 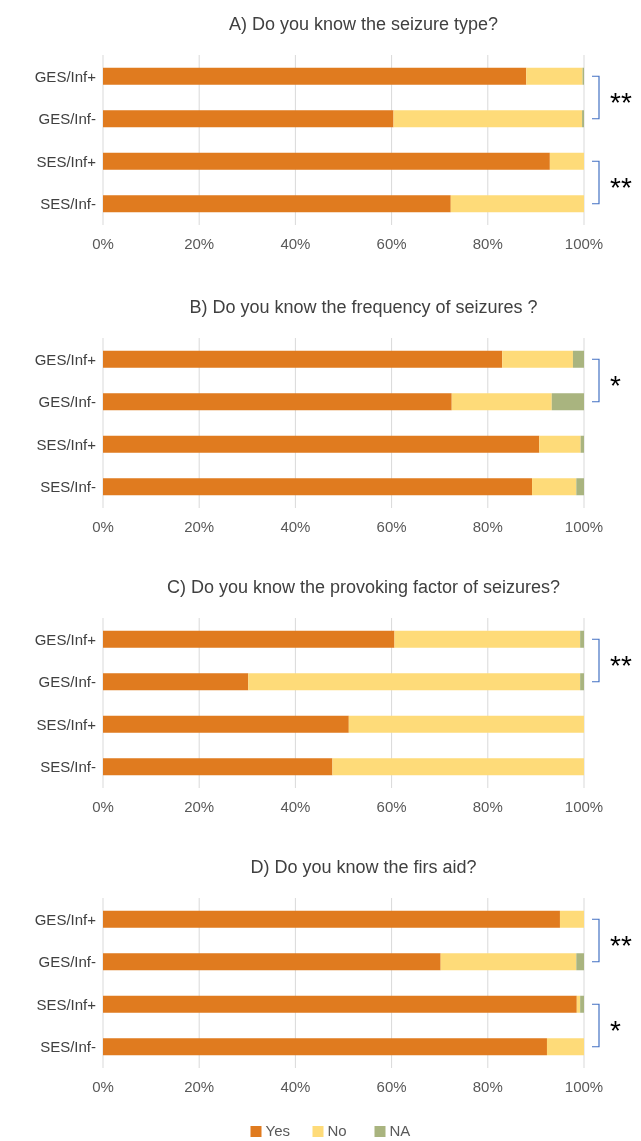 I want to click on chart-title: B) Do you know the frequency of seizures ?, so click(x=363, y=307).